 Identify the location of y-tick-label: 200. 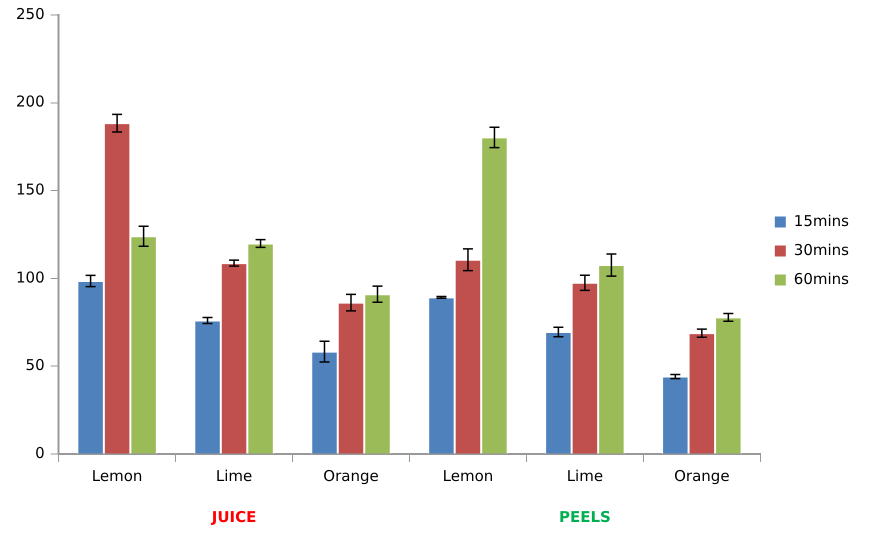
(30, 101).